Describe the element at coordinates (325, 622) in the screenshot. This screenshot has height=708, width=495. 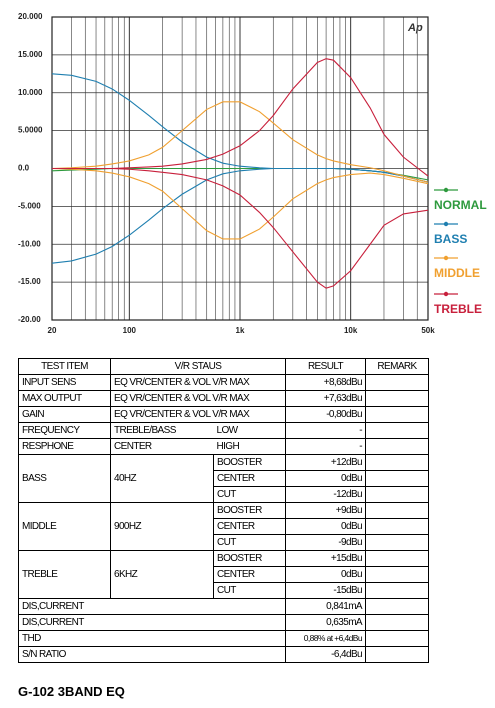
I see `cell: 0,635mA` at that location.